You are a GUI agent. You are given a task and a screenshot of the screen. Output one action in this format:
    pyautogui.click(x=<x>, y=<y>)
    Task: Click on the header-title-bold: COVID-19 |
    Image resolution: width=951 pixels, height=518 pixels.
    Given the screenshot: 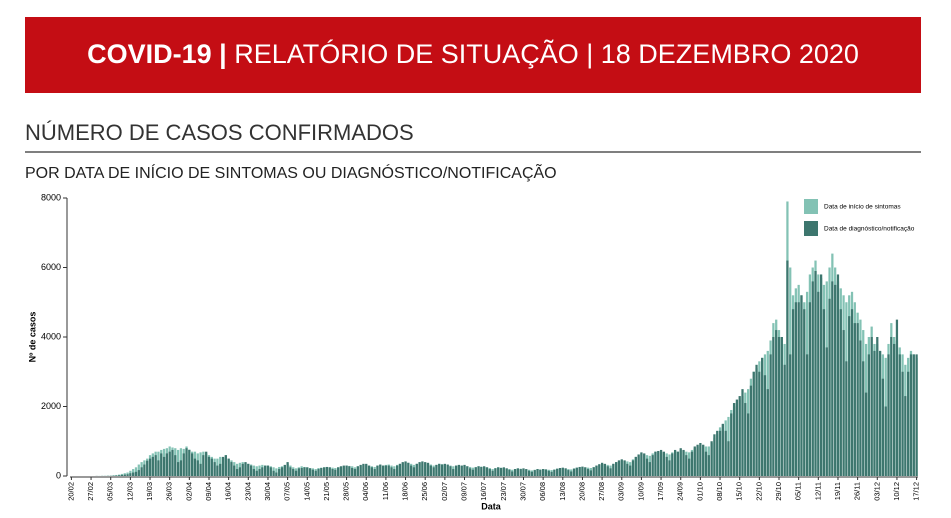 What is the action you would take?
    pyautogui.click(x=157, y=54)
    